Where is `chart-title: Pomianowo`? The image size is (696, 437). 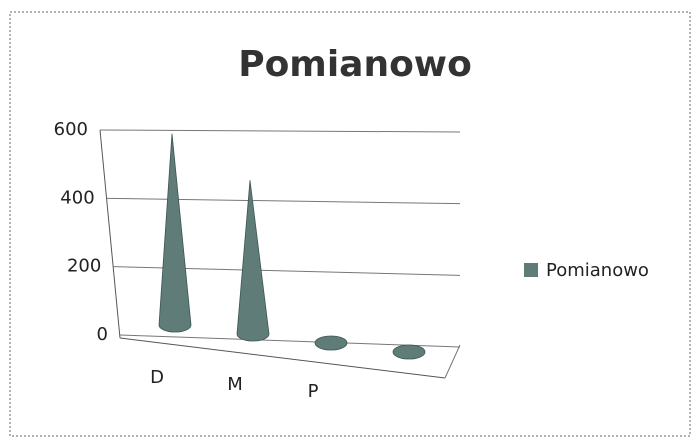
chart-title: Pomianowo is located at coordinates (355, 64).